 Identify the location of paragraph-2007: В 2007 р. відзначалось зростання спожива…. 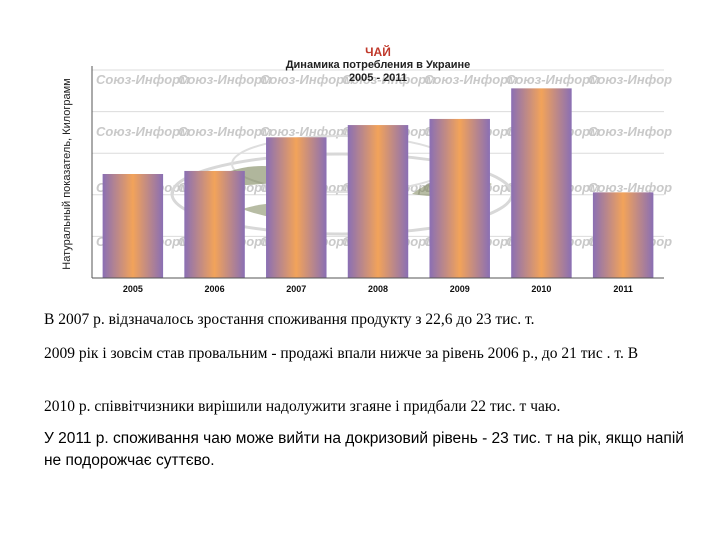
(289, 319).